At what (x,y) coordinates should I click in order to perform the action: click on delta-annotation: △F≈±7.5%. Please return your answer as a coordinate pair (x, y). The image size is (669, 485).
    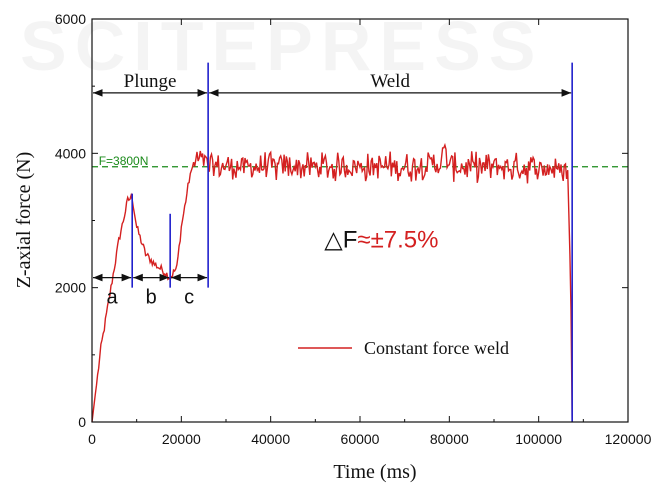
    Looking at the image, I should click on (381, 239).